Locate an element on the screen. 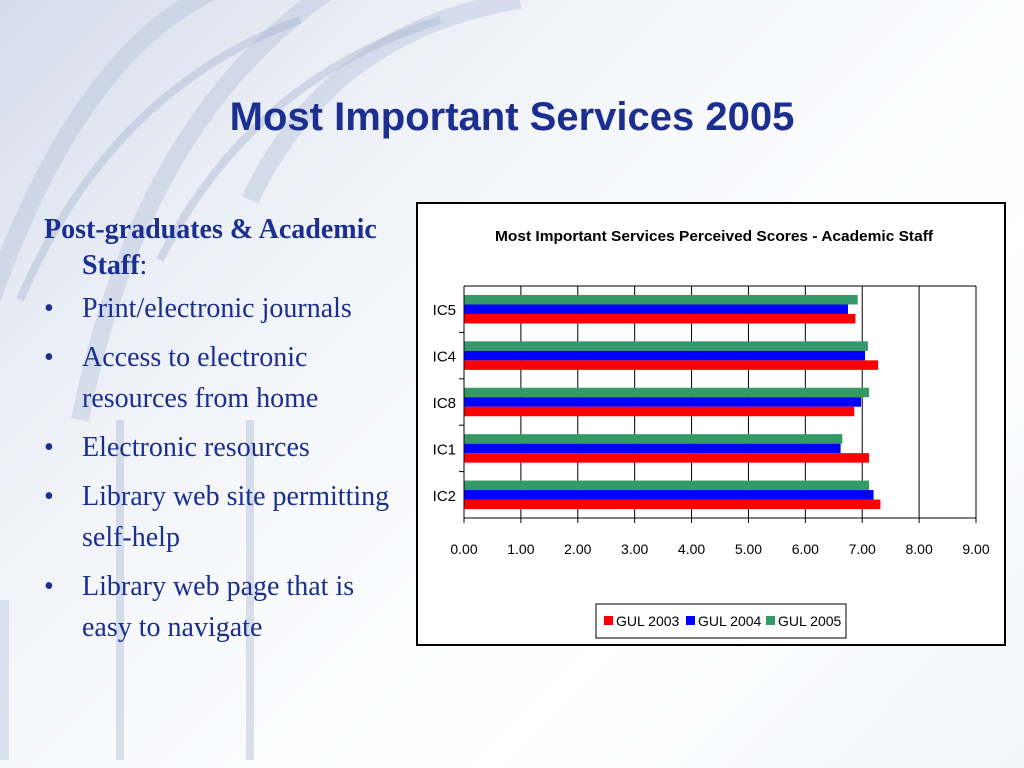 This screenshot has height=768, width=1024. x-tick-label: 6.00 is located at coordinates (805, 549).